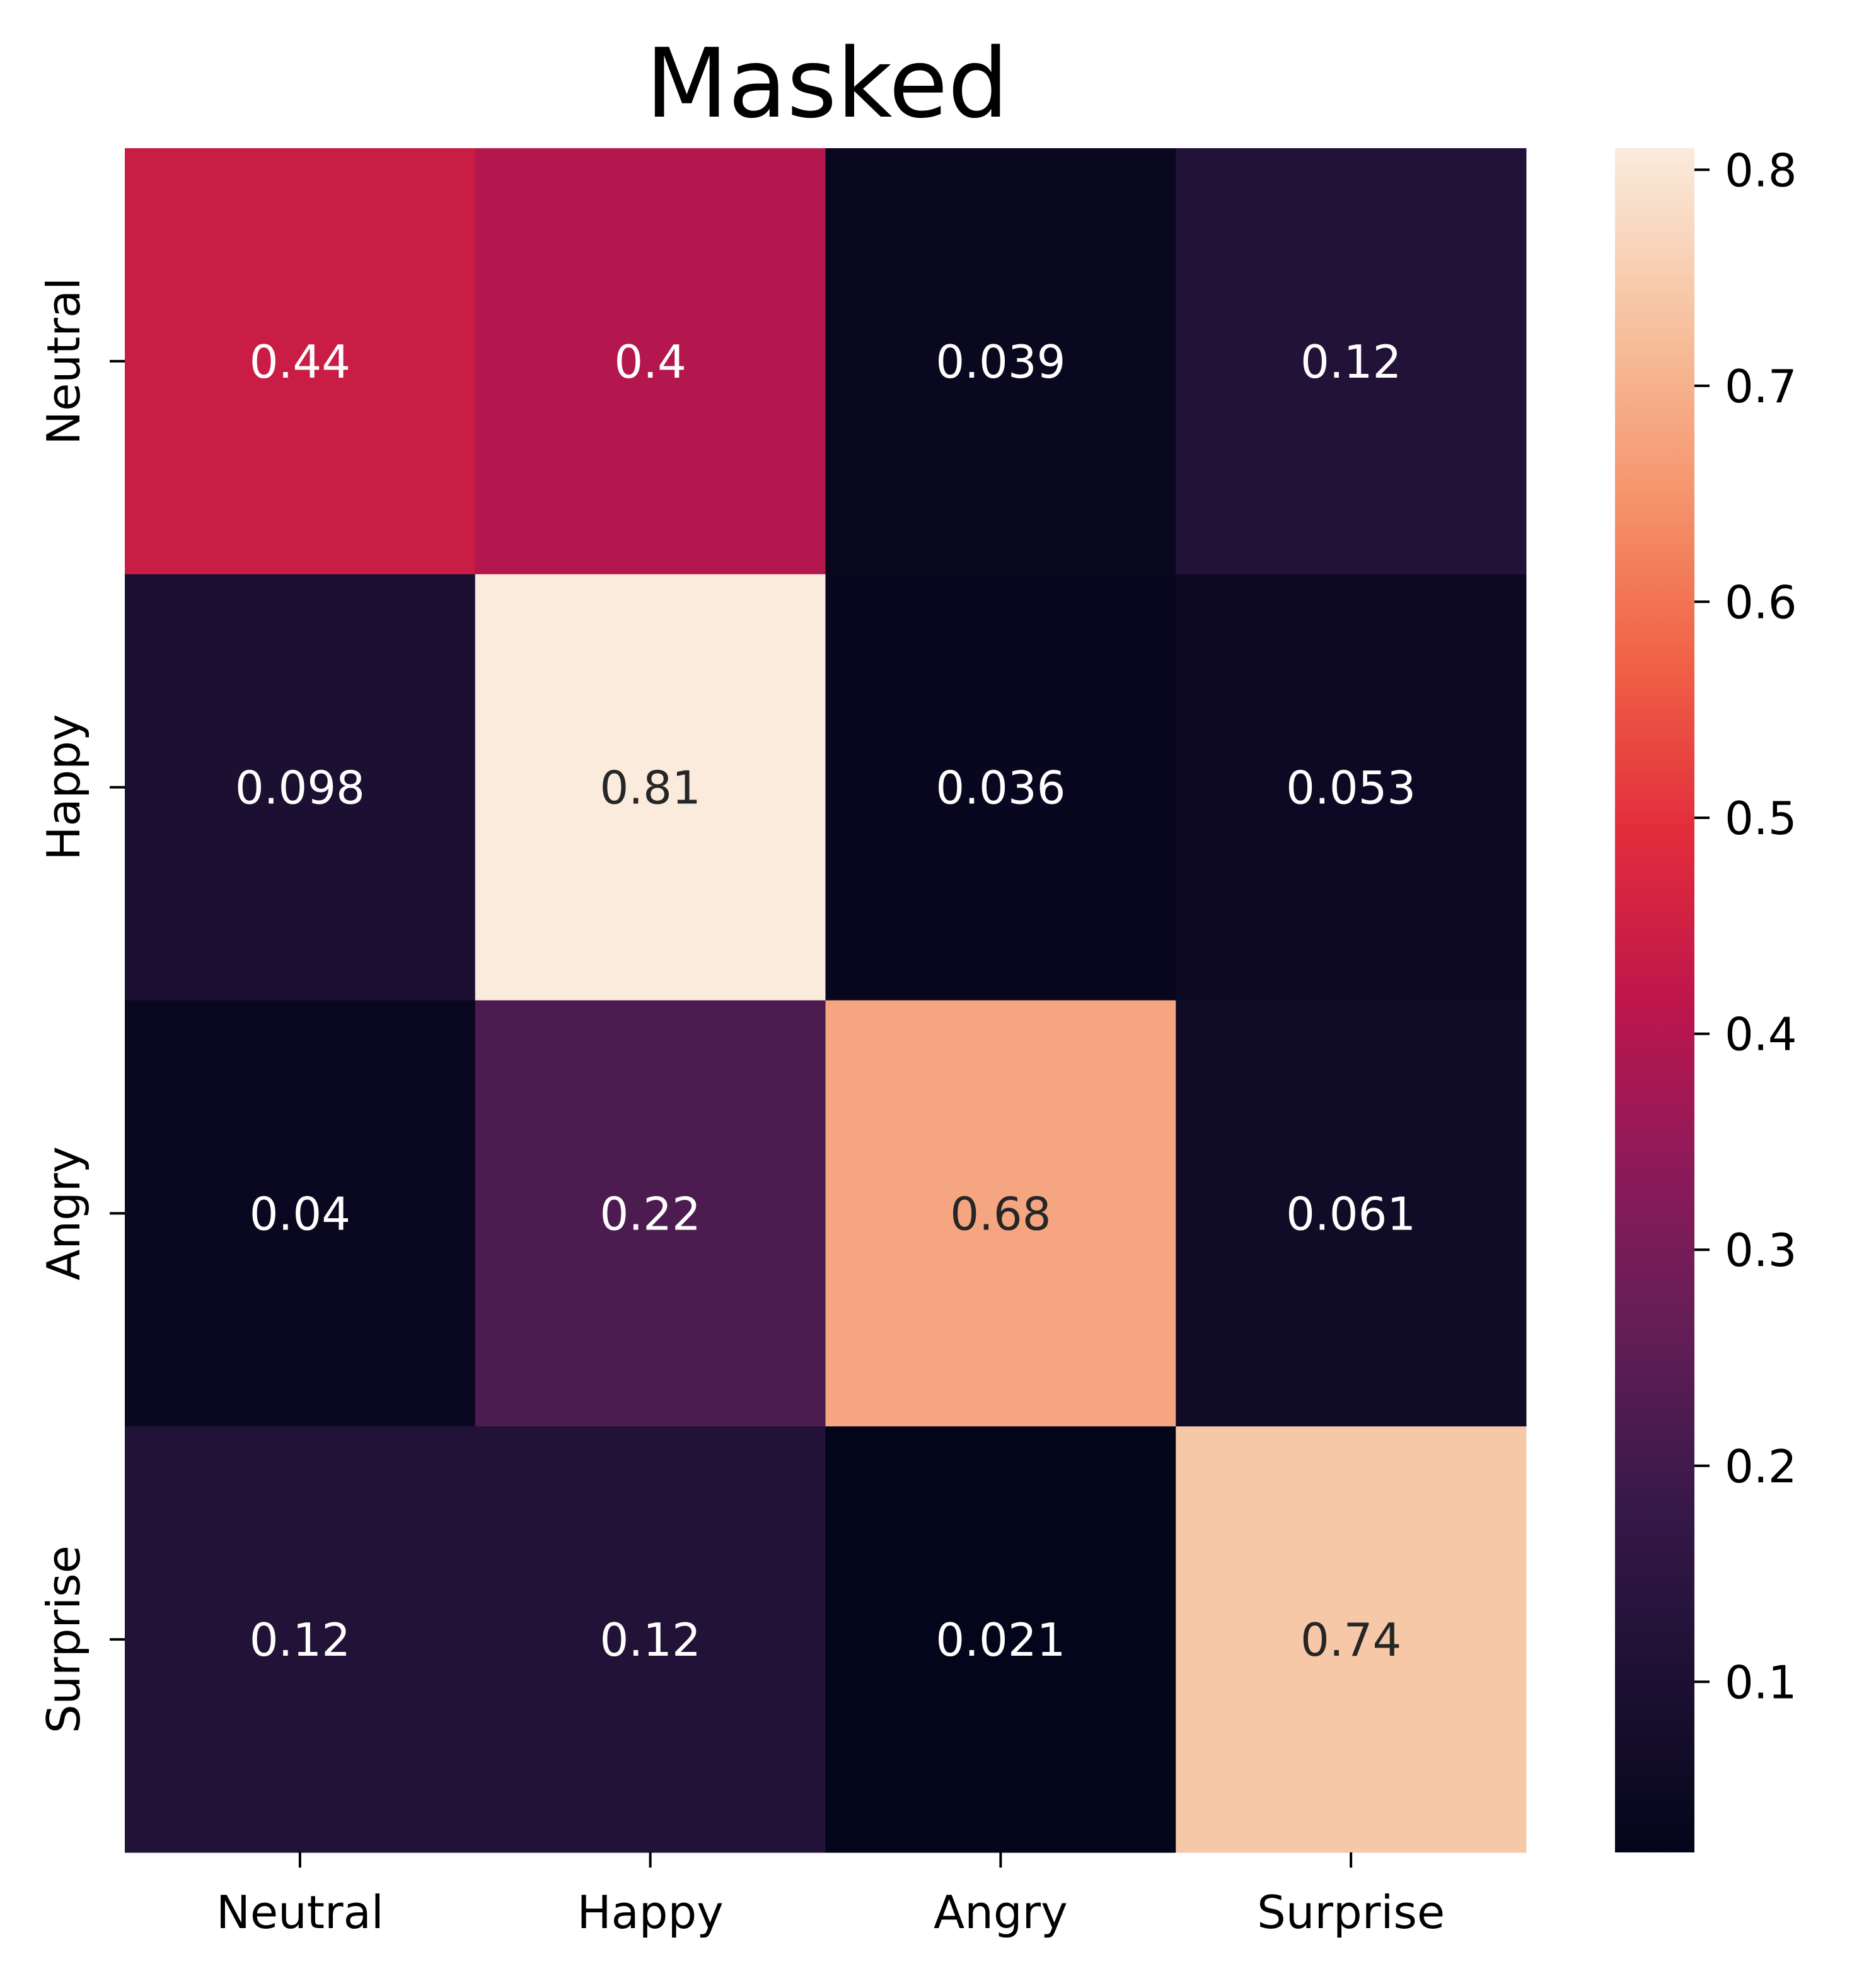  I want to click on y-tick-label: Angry, so click(64, 1213).